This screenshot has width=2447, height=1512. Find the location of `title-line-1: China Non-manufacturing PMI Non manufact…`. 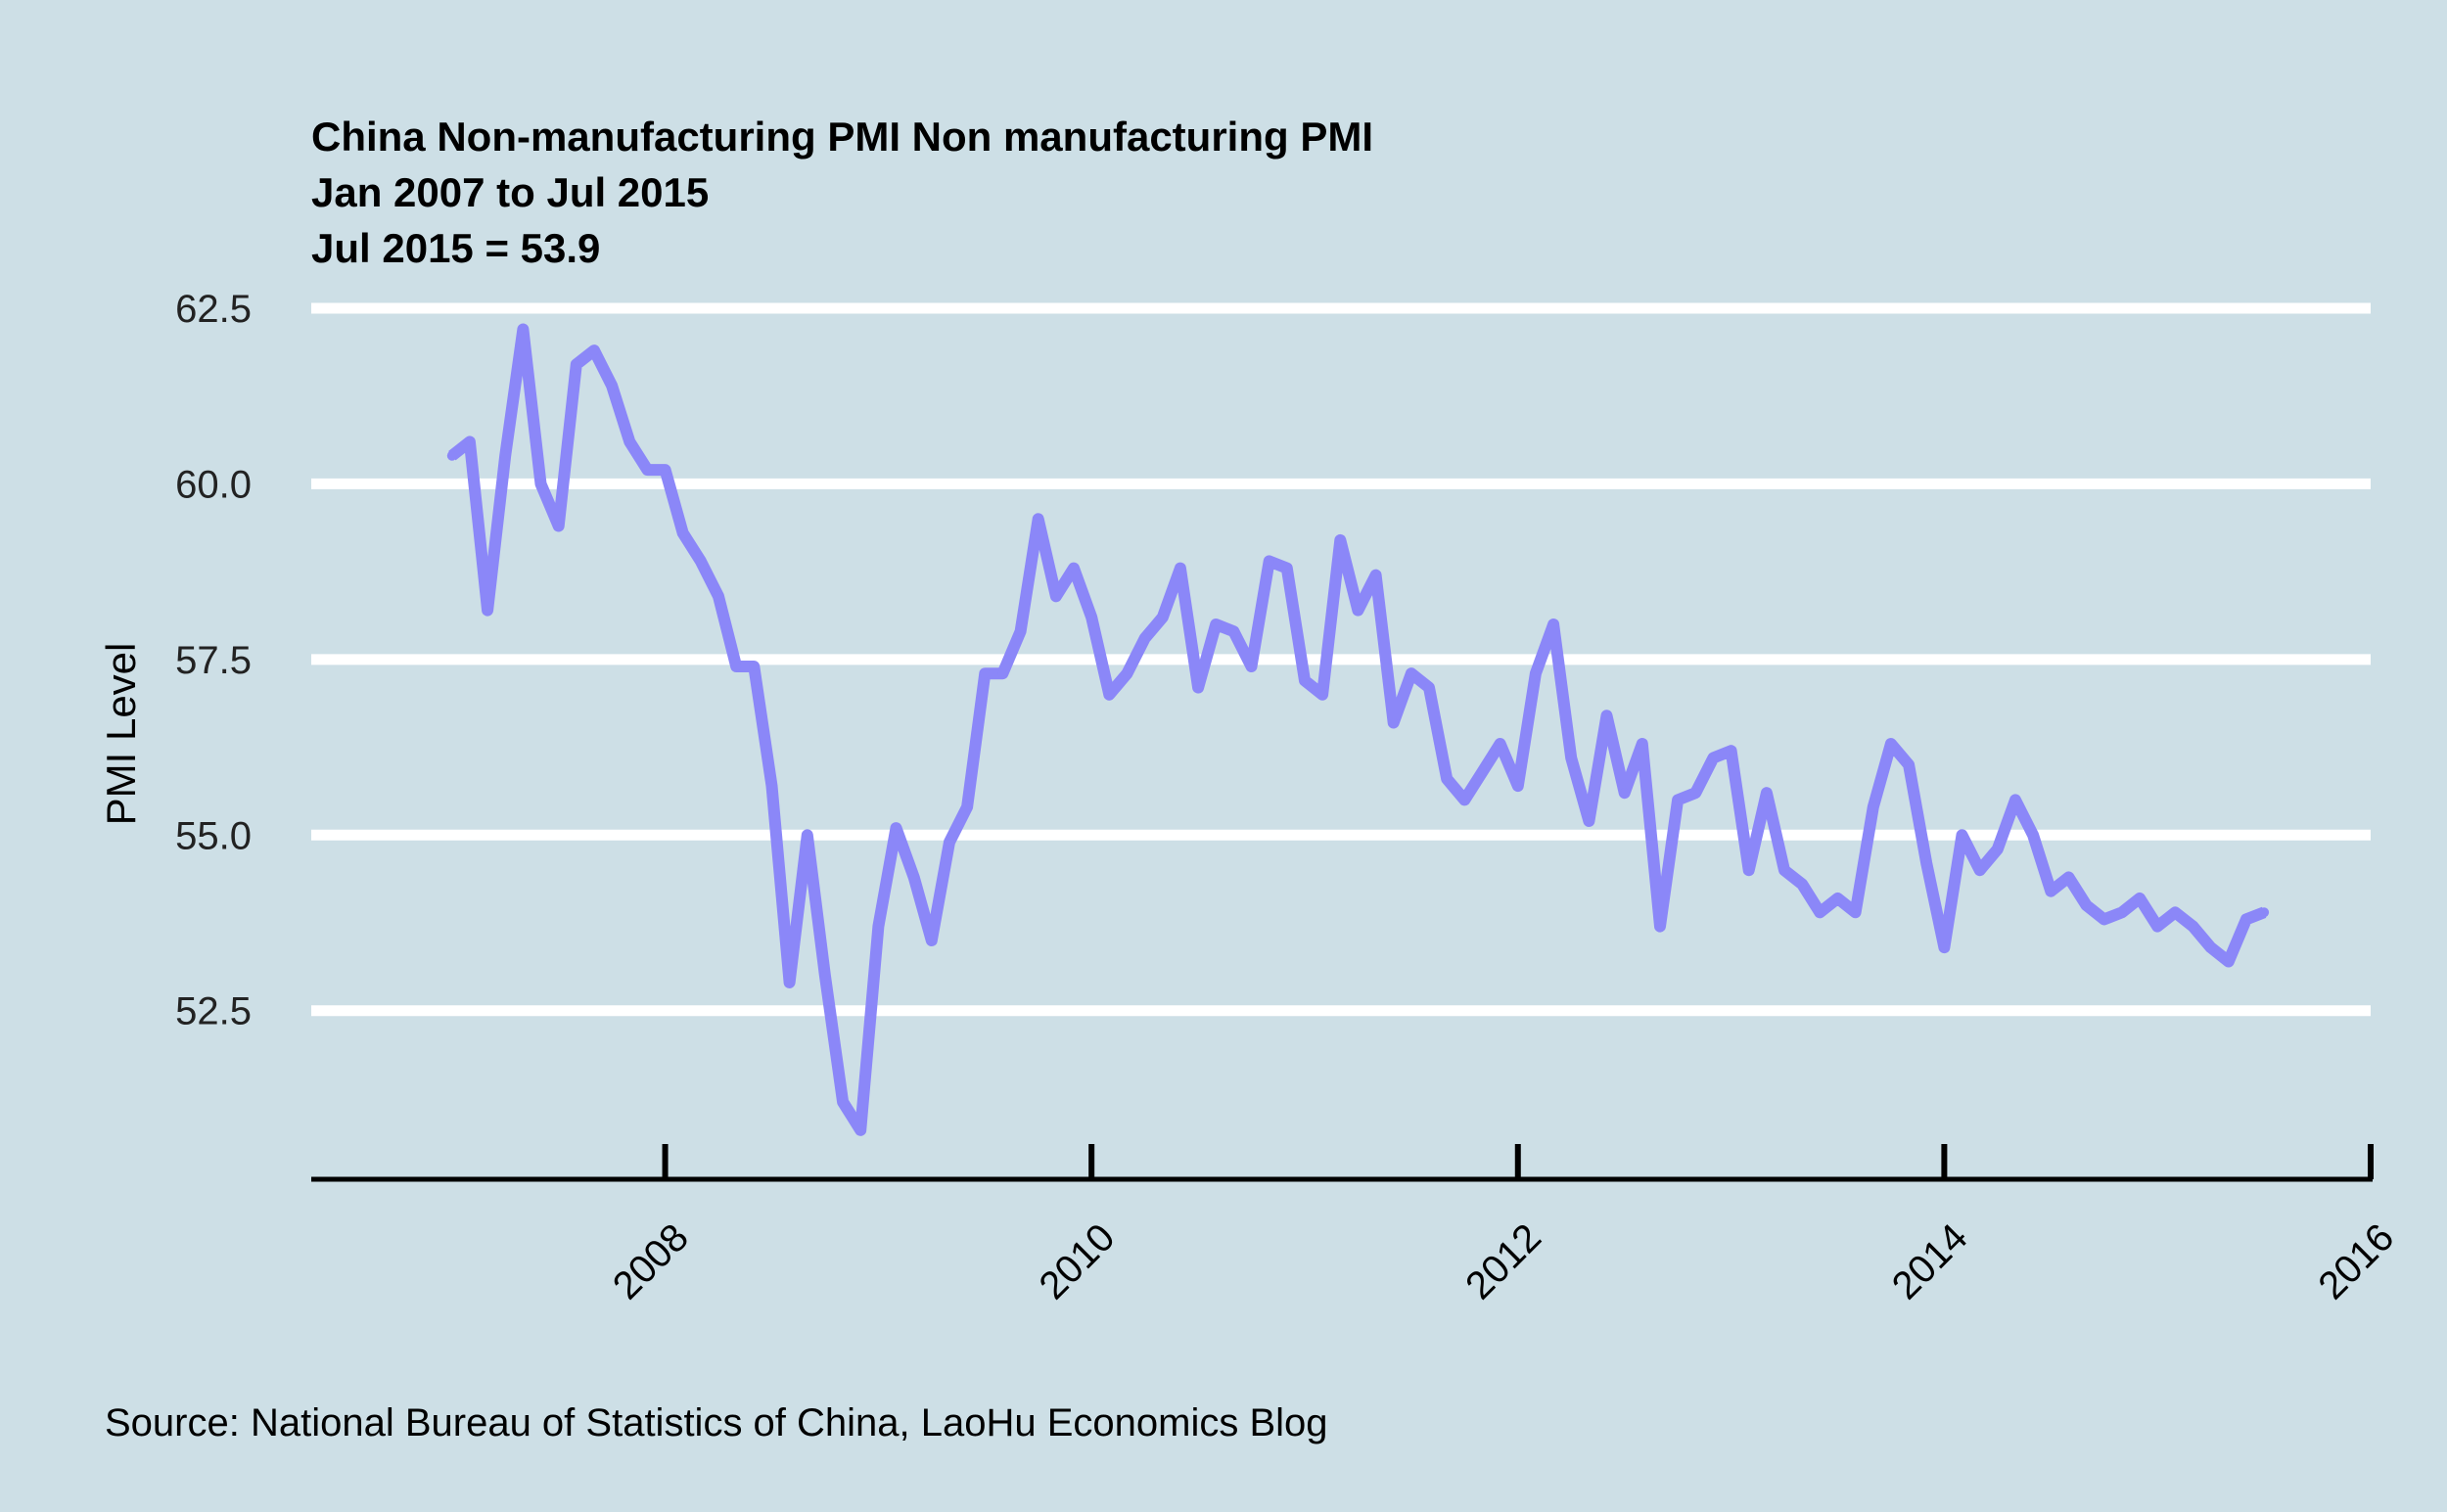

title-line-1: China Non-manufacturing PMI Non manufact… is located at coordinates (842, 137).